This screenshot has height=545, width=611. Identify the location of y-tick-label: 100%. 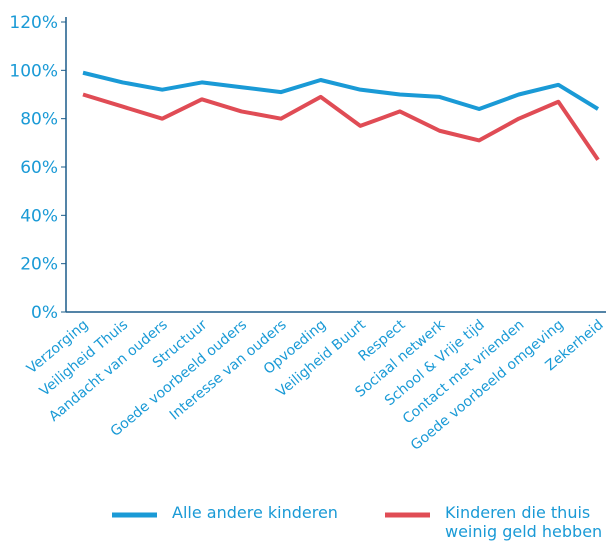
(33, 71).